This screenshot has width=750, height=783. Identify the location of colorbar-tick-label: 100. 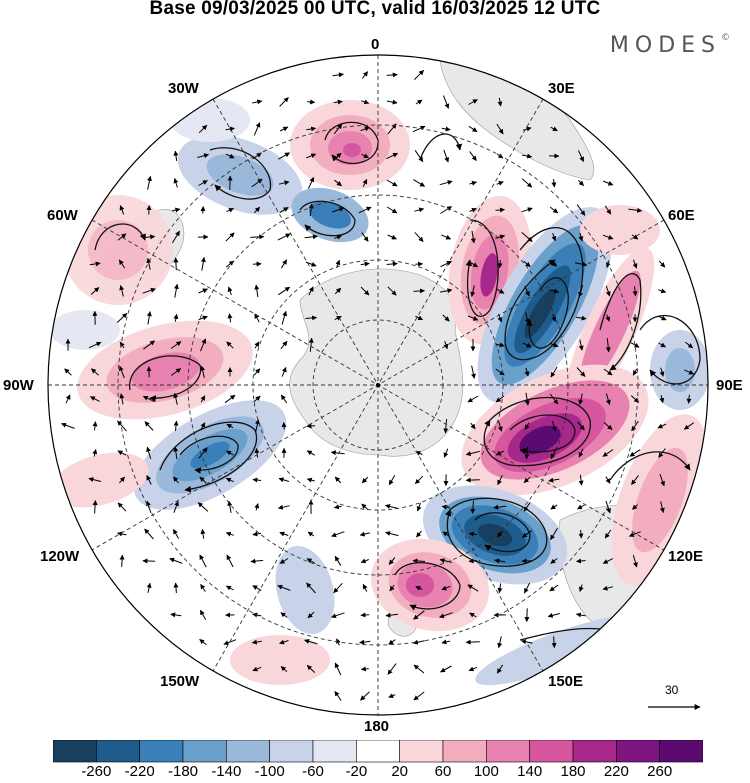
(486, 771).